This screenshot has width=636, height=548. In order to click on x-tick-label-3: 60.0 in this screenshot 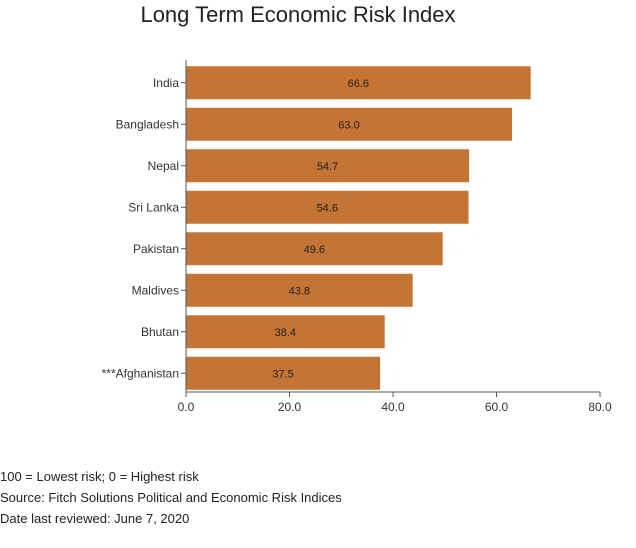, I will do `click(497, 407)`.